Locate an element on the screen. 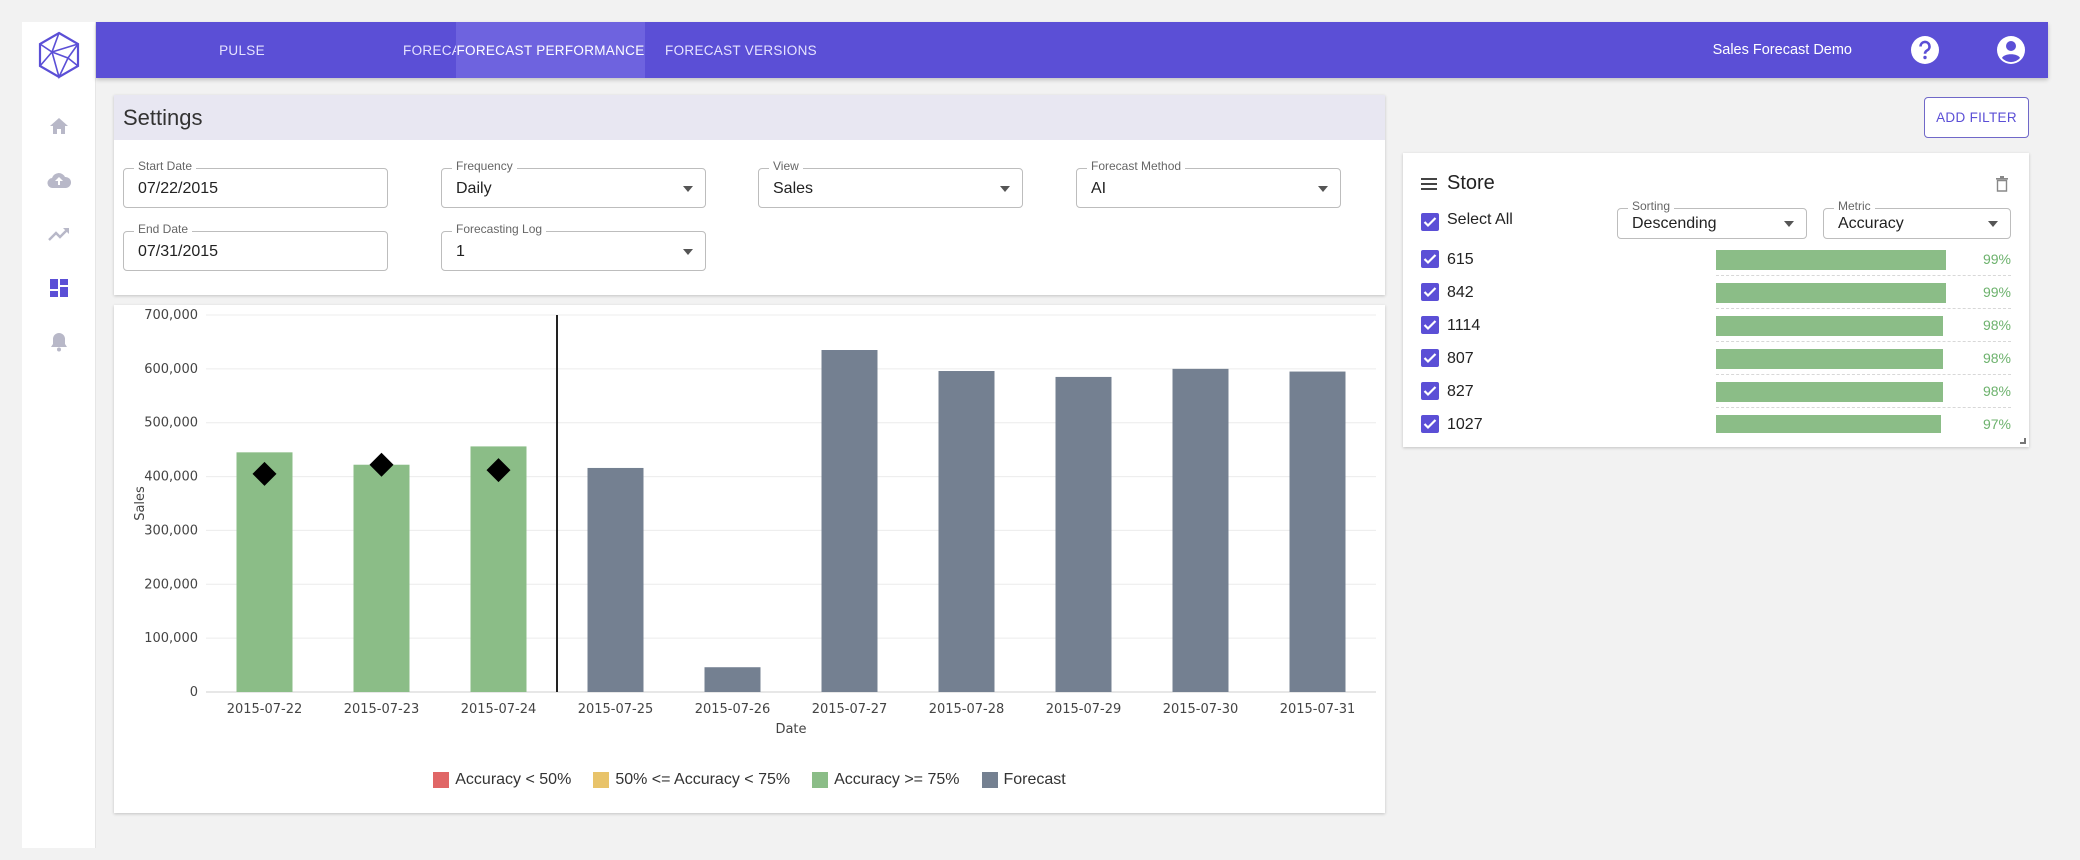  store-row: 1027 97% is located at coordinates (1716, 420).